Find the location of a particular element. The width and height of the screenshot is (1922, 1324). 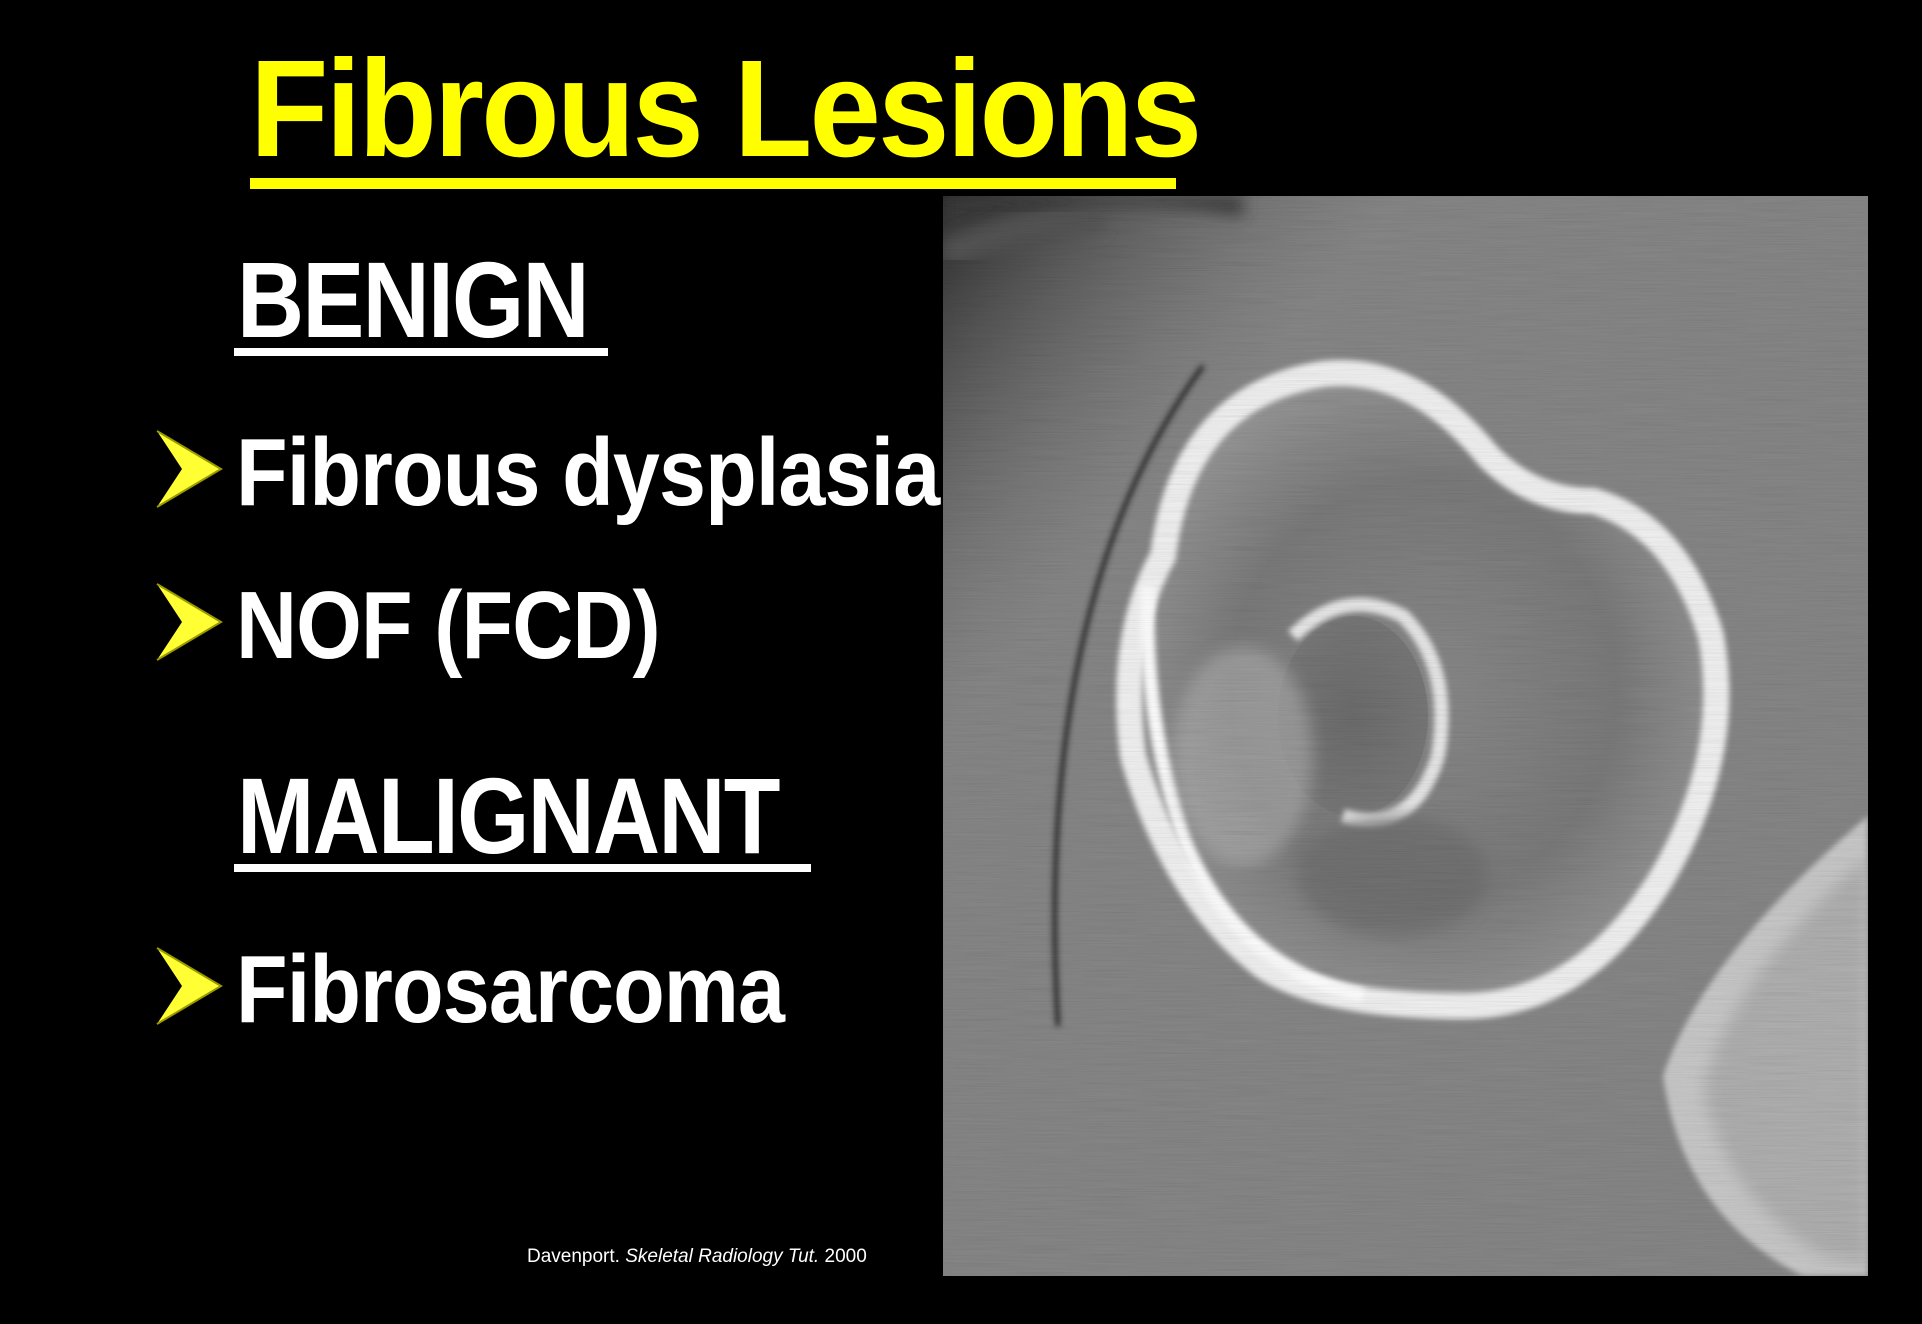

benign-heading-underline is located at coordinates (421, 352).